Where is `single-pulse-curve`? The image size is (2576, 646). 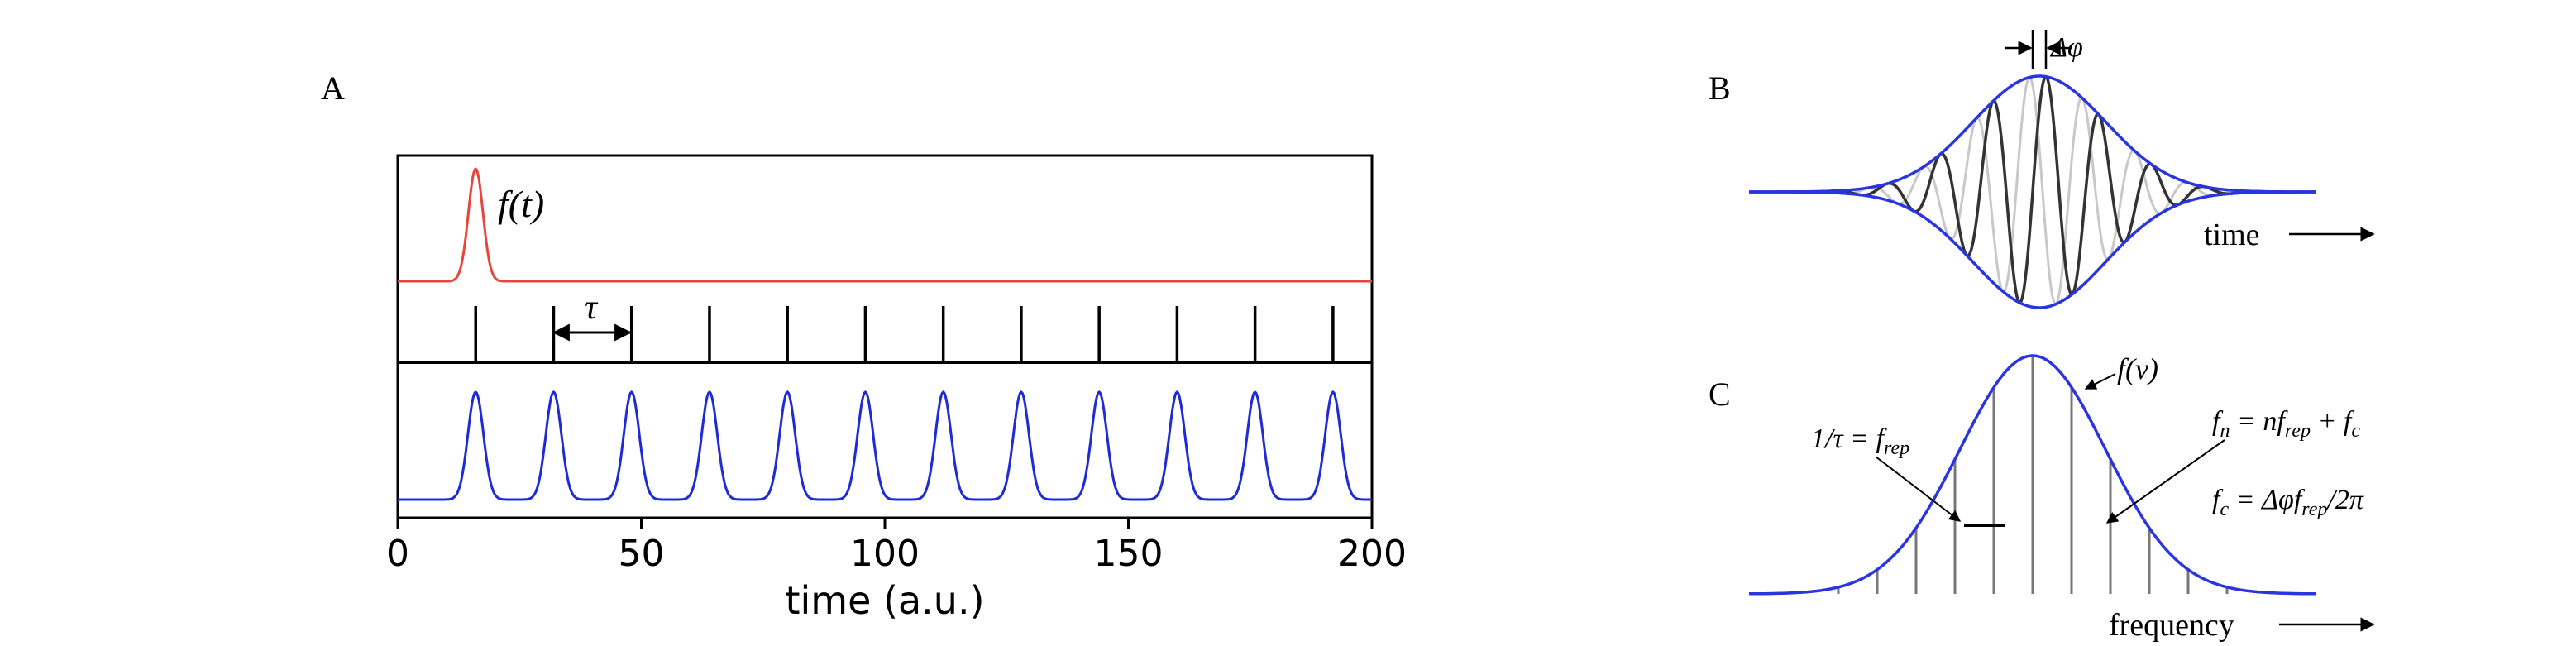 single-pulse-curve is located at coordinates (885, 225).